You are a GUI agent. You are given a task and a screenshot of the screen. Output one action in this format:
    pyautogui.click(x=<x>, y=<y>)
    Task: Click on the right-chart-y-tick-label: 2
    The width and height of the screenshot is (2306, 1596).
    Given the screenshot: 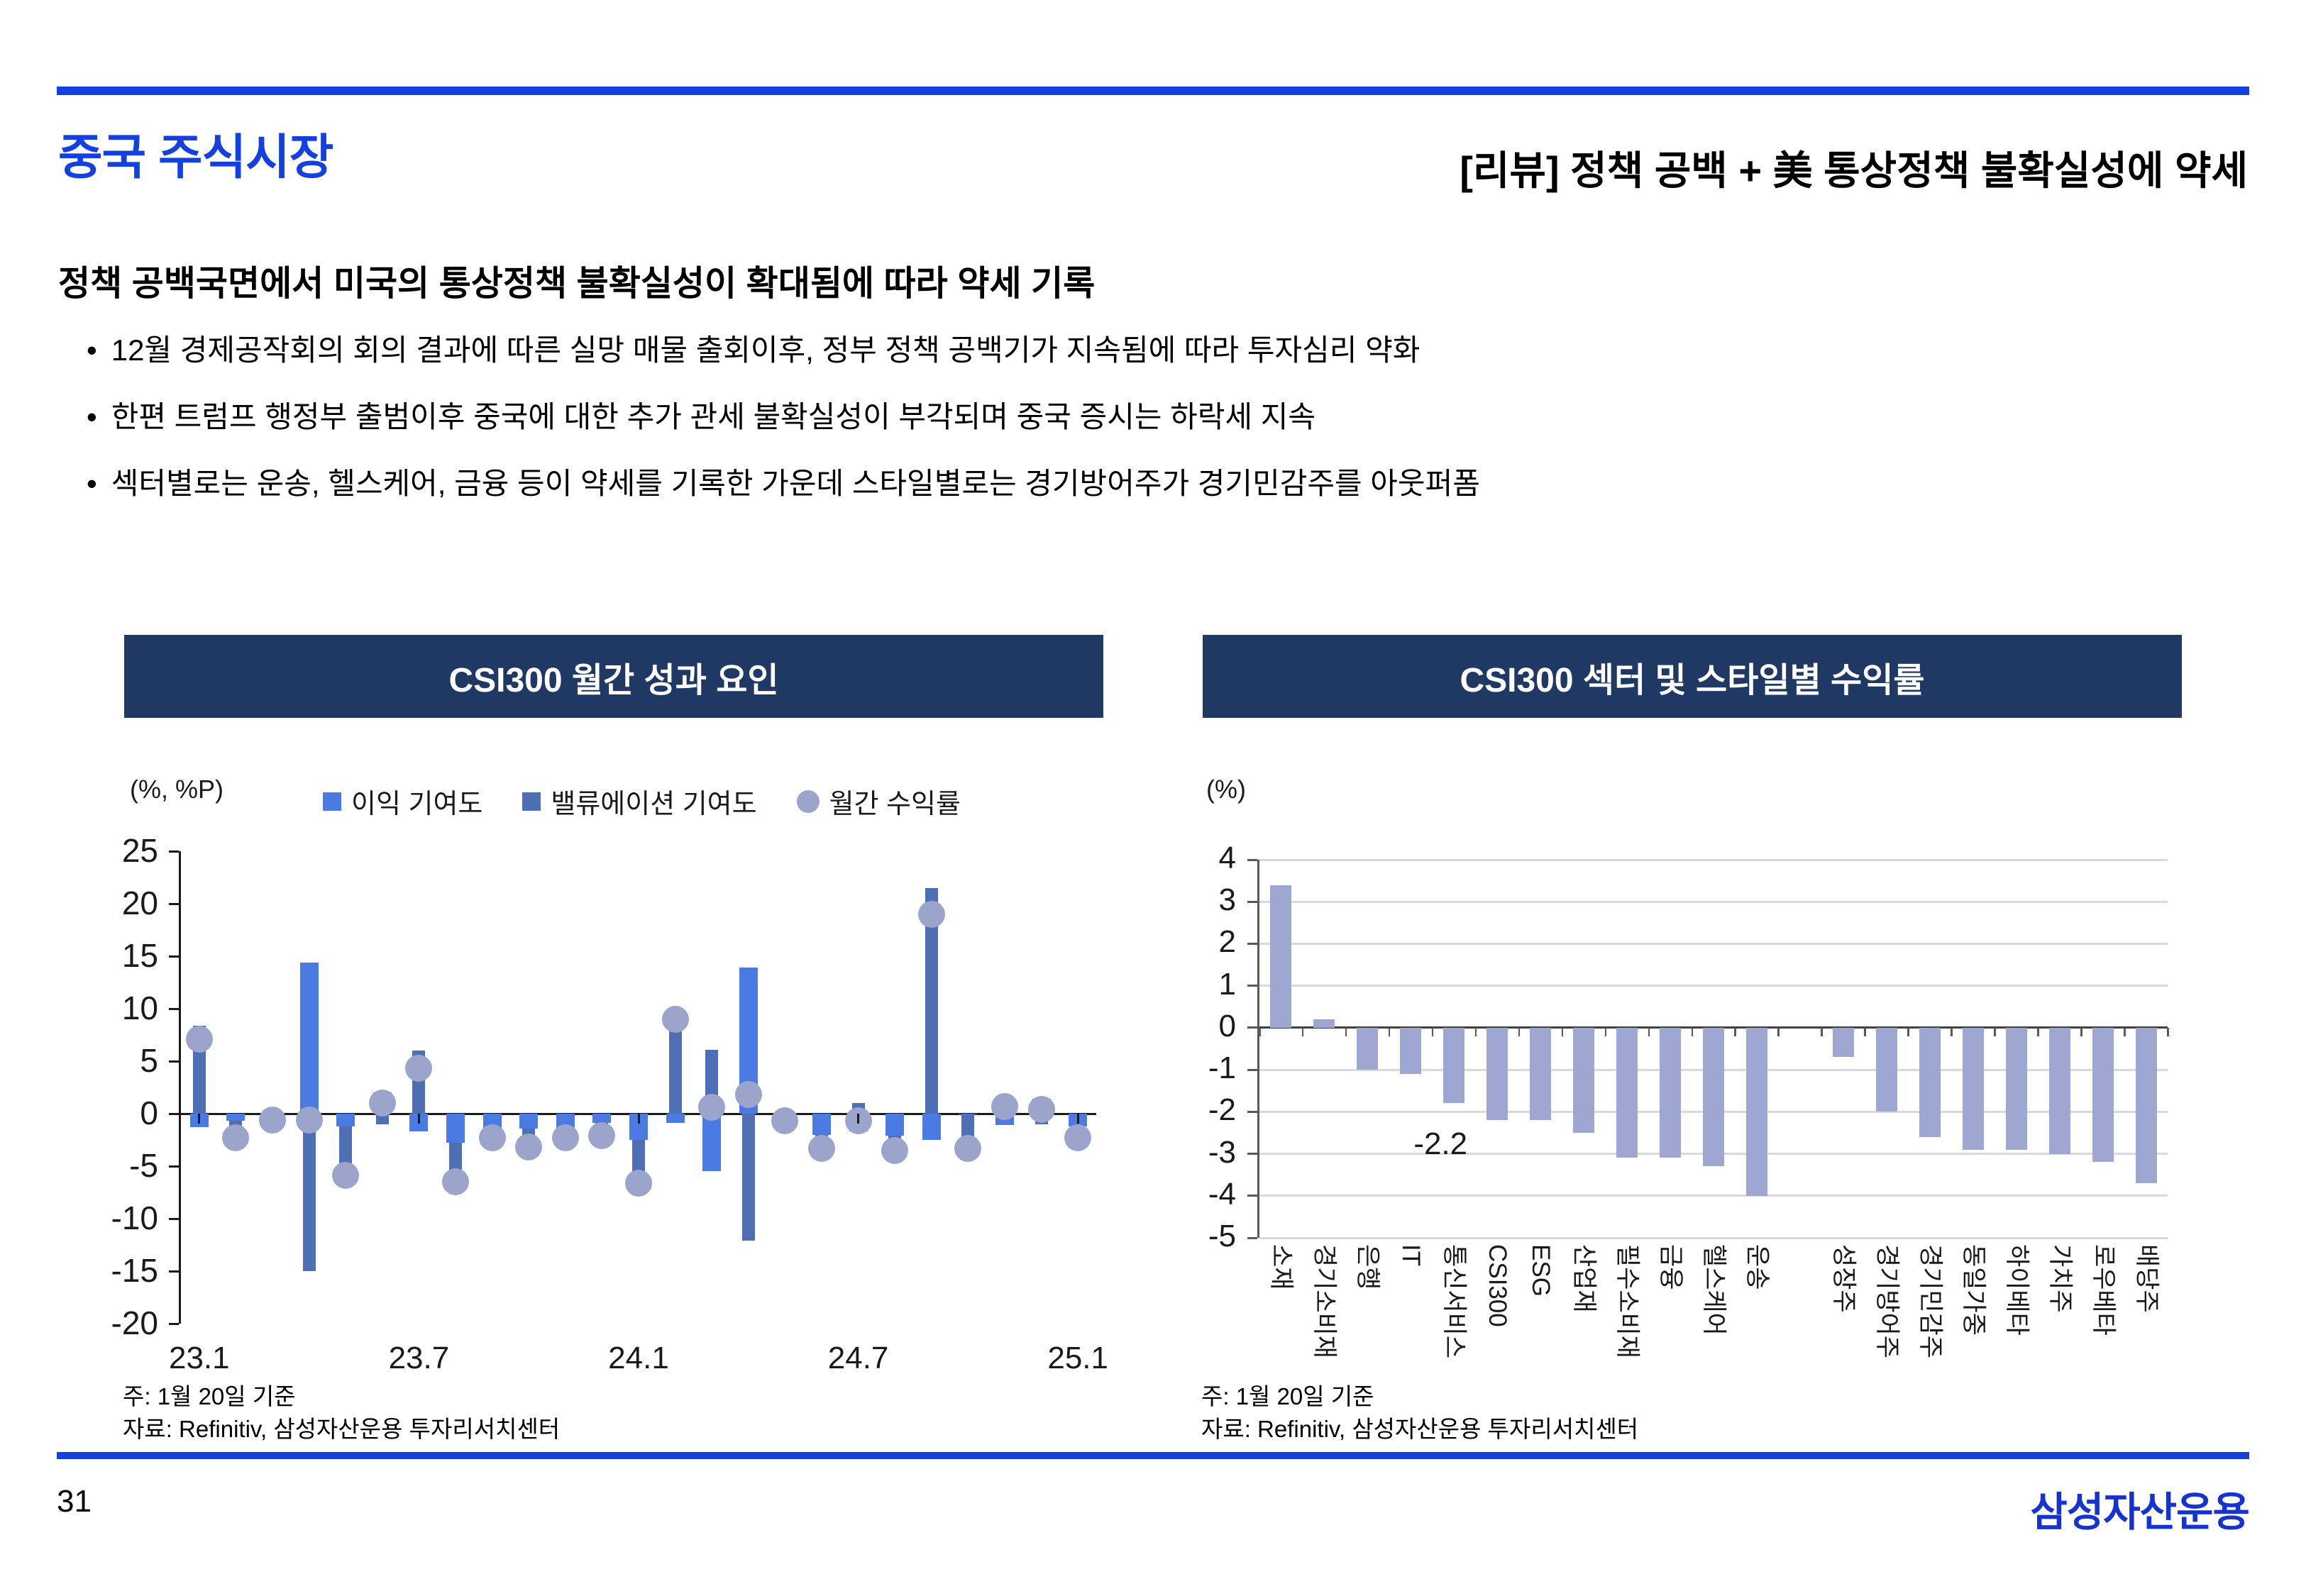 What is the action you would take?
    pyautogui.click(x=1227, y=942)
    